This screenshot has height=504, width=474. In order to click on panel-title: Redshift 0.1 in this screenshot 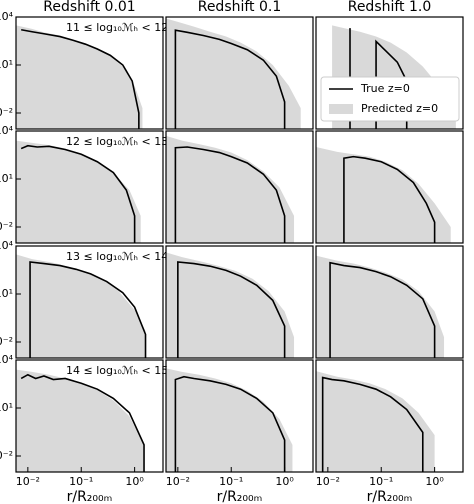, I will do `click(240, 7)`.